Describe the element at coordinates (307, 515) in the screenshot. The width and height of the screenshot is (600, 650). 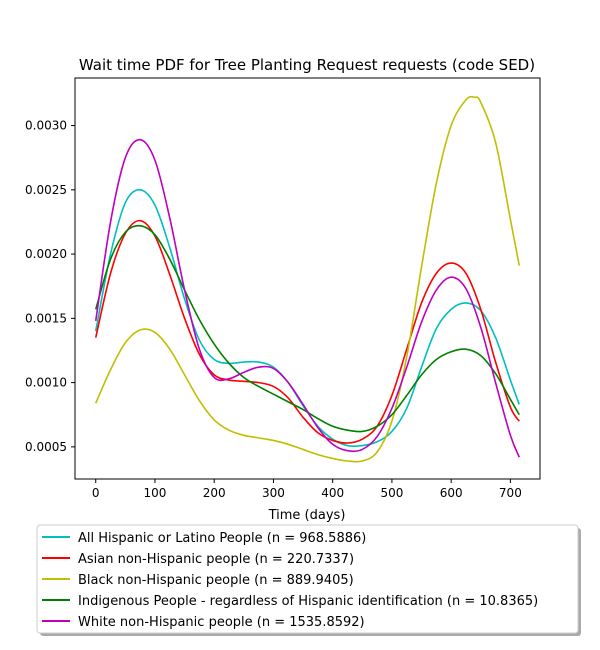
I see `x-axis-label: Time (days)` at that location.